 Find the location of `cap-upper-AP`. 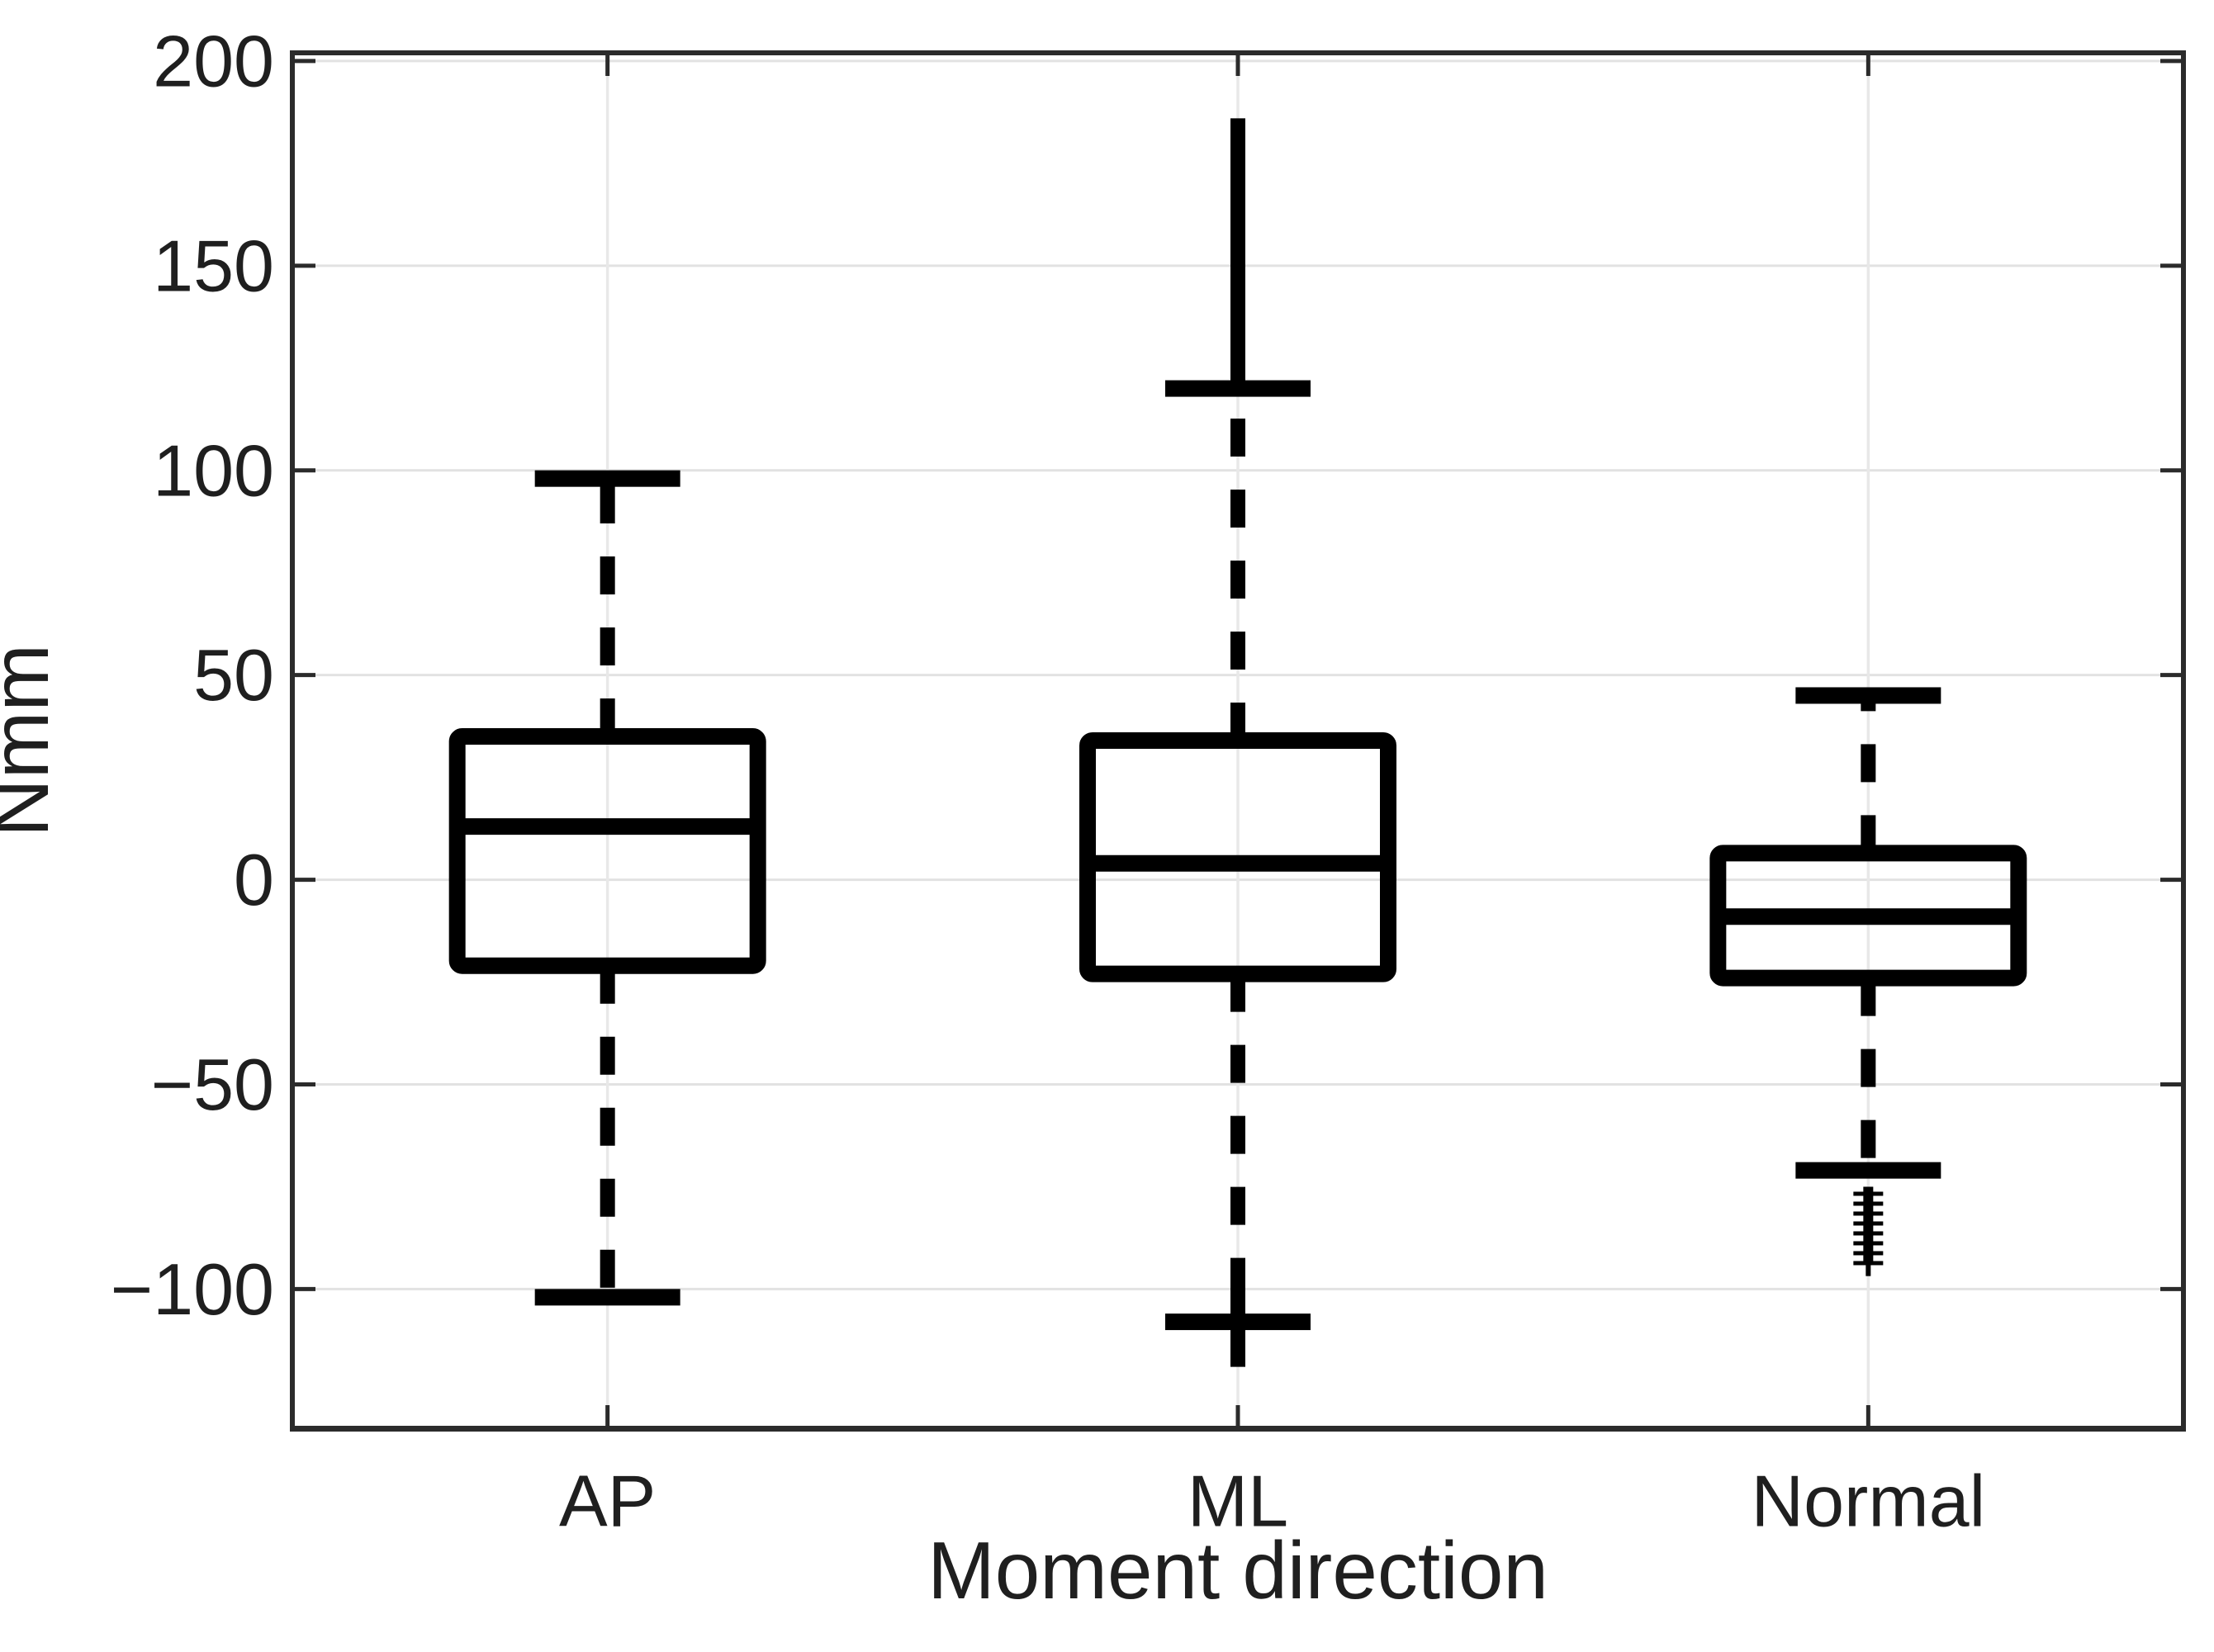

cap-upper-AP is located at coordinates (607, 479).